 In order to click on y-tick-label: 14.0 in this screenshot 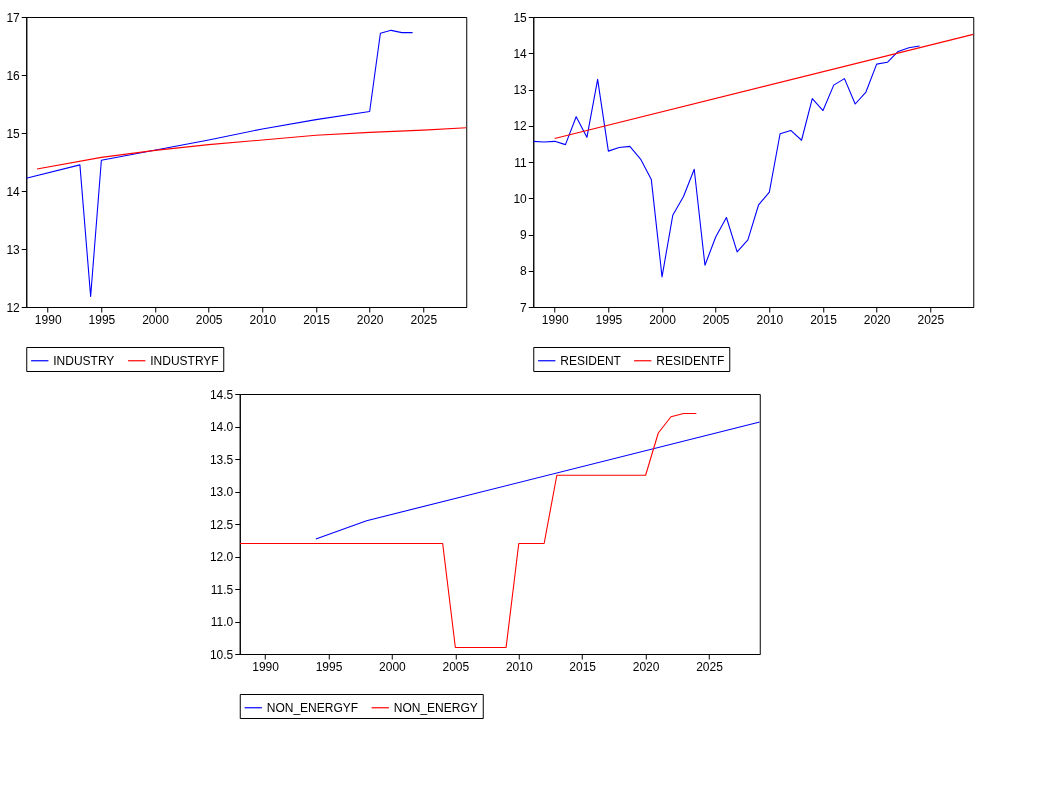, I will do `click(221, 427)`.